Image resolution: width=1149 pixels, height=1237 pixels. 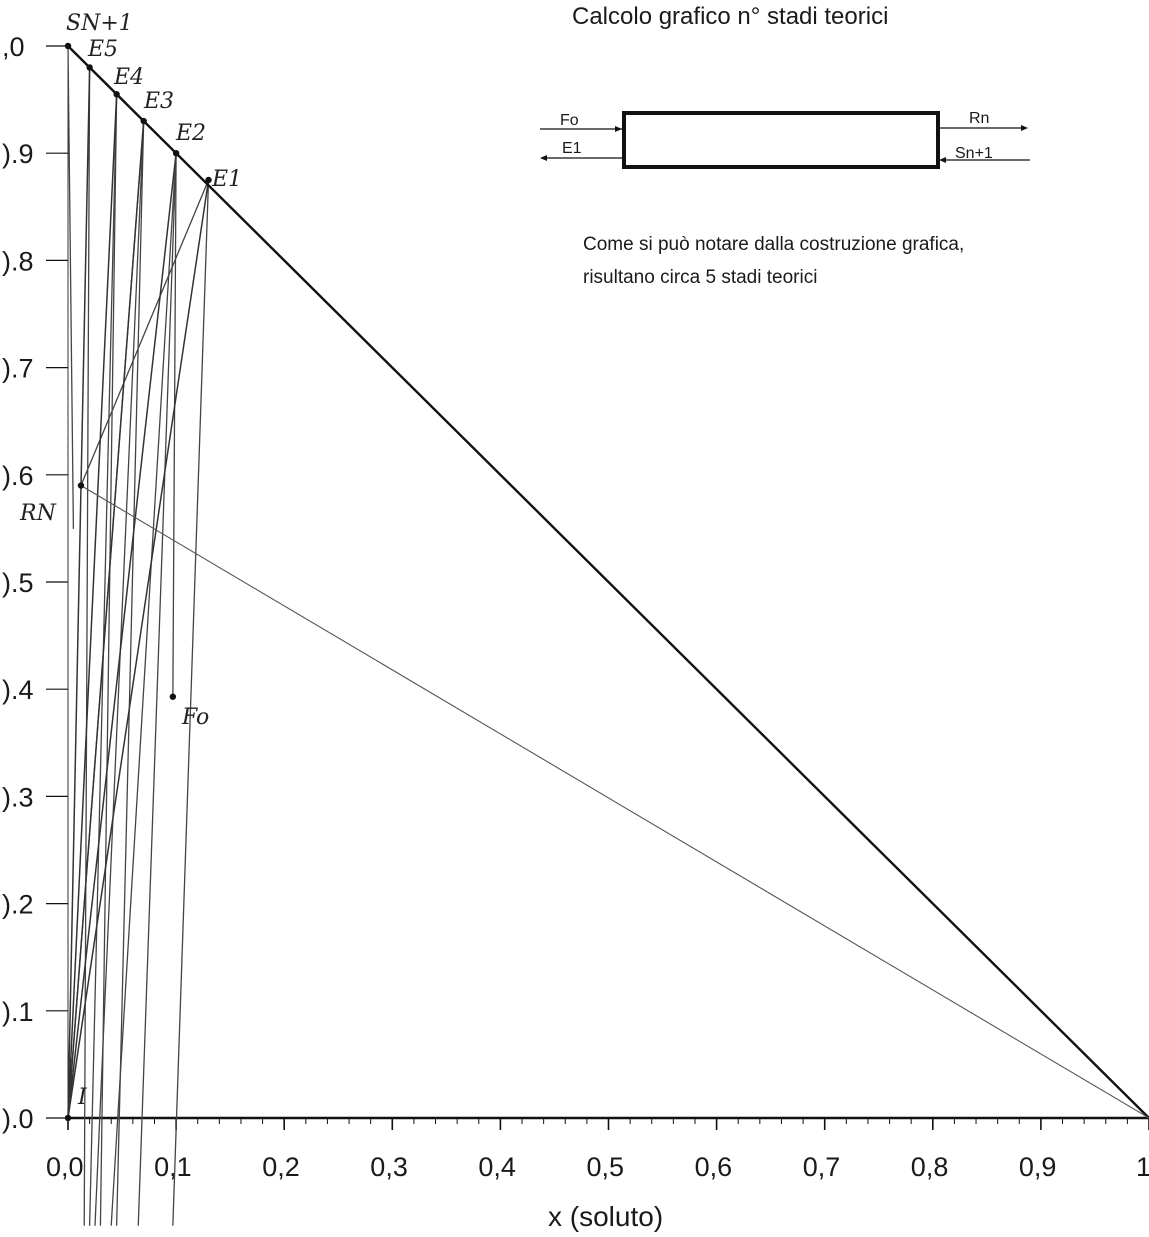 What do you see at coordinates (68, 1118) in the screenshot?
I see `point-i` at bounding box center [68, 1118].